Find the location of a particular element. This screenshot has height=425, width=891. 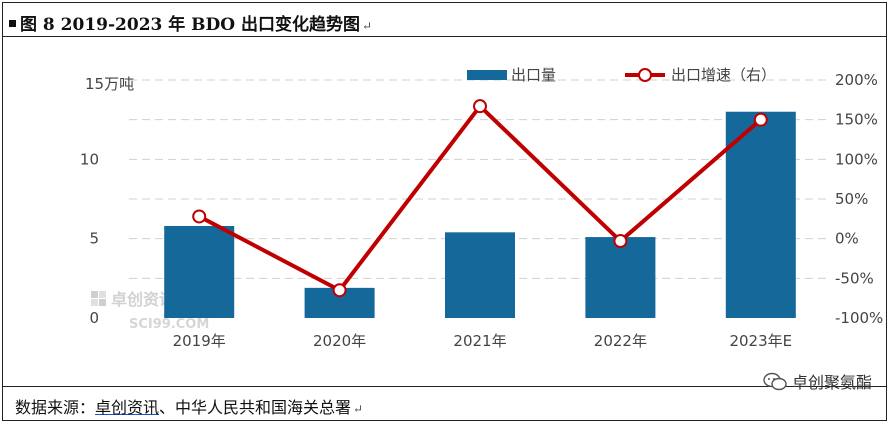

left-tick-label: 0 is located at coordinates (94, 318).